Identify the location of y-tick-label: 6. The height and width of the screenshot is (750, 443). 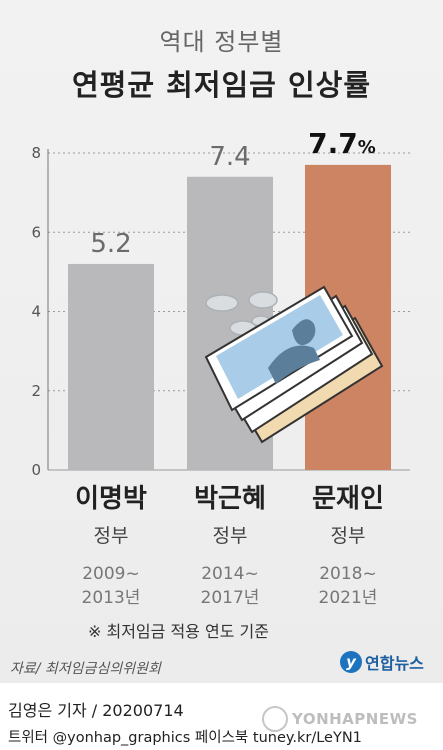
(36, 232).